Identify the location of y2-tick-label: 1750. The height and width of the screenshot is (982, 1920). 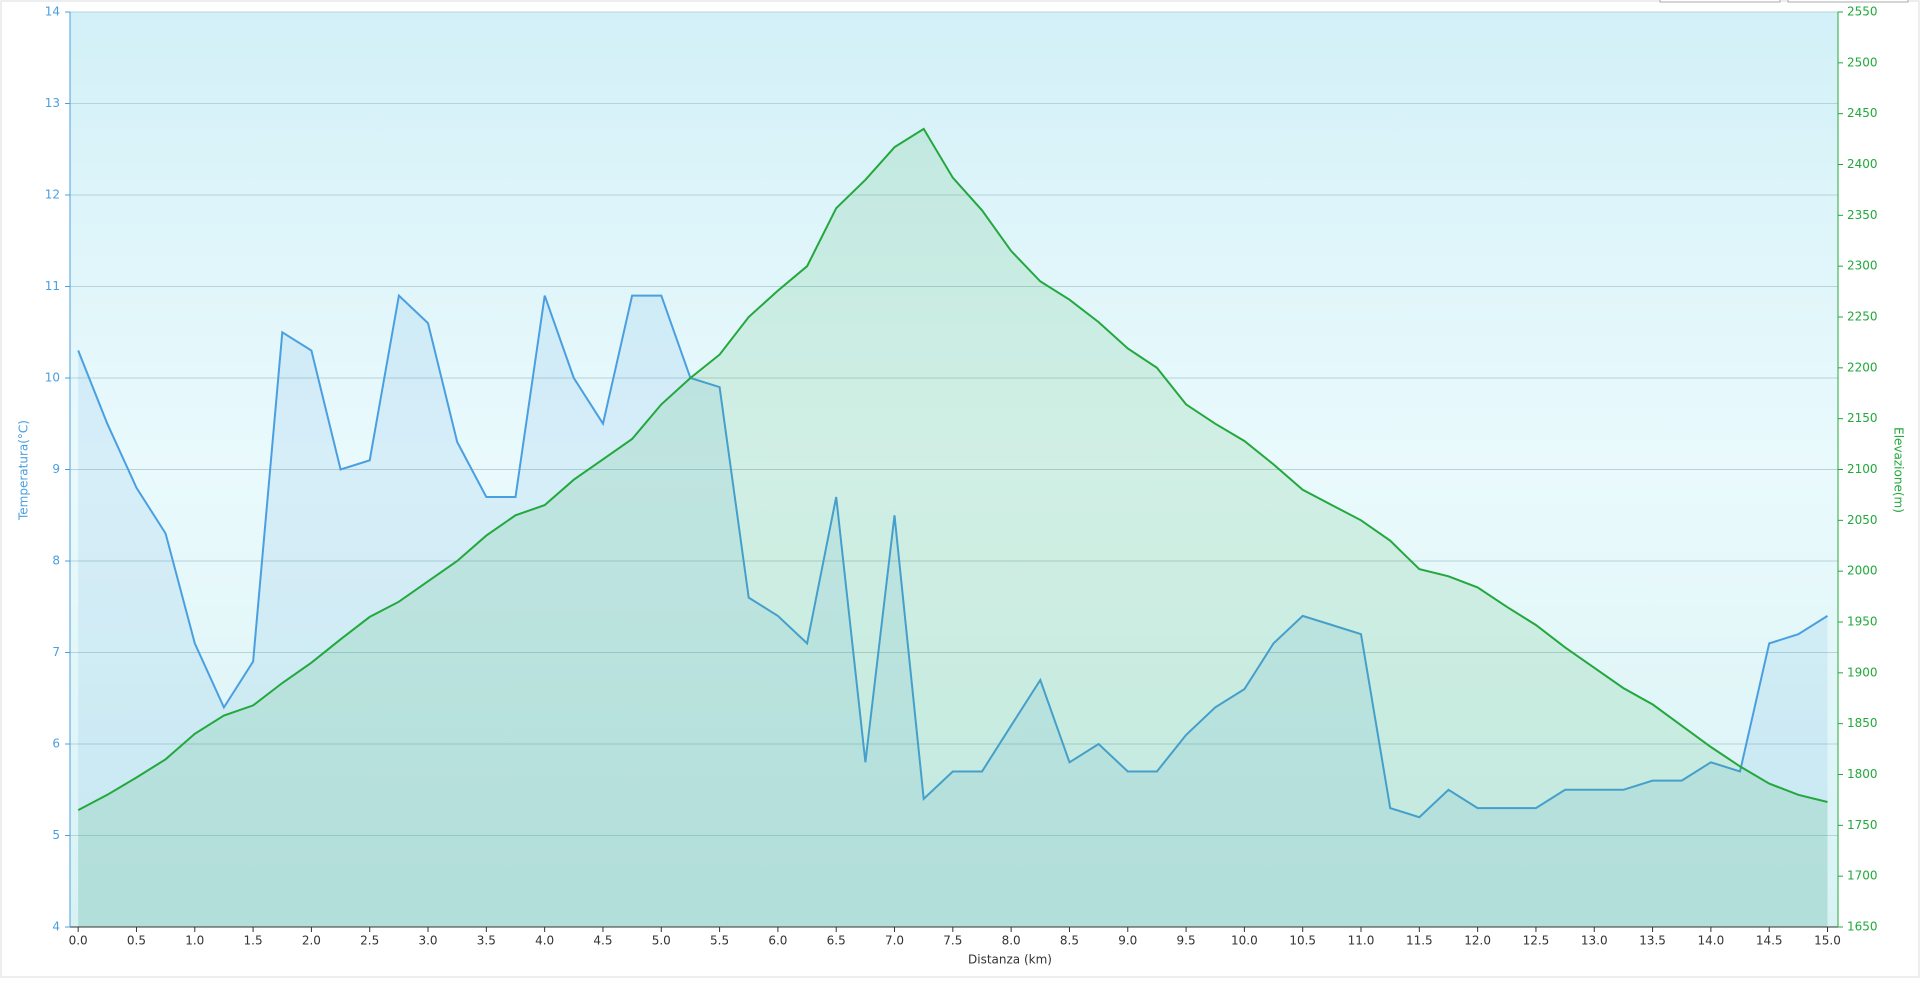
(1862, 825).